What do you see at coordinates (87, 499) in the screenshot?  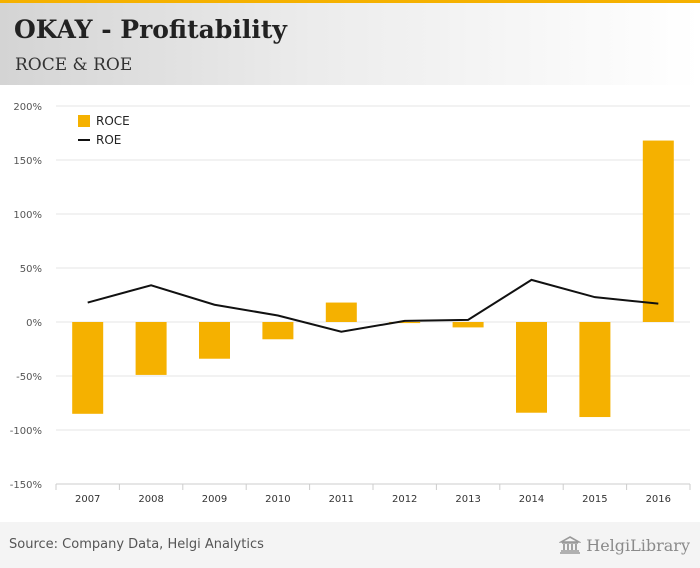 I see `x-tick-label: 2007` at bounding box center [87, 499].